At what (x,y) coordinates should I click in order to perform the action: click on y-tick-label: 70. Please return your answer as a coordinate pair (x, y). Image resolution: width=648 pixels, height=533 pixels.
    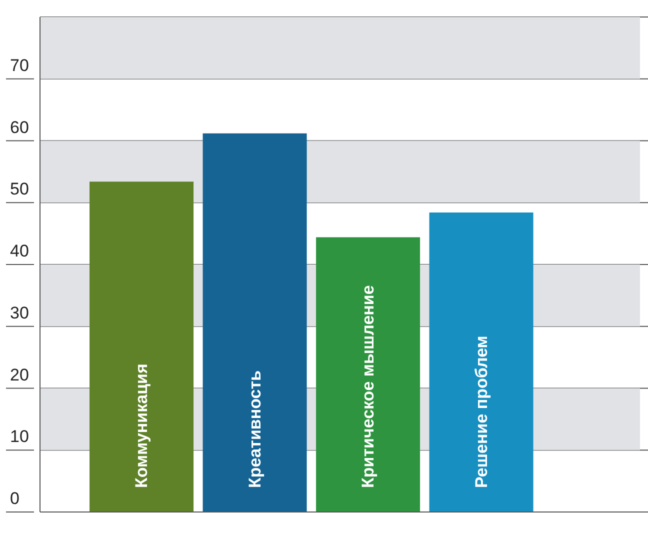
    Looking at the image, I should click on (19, 65).